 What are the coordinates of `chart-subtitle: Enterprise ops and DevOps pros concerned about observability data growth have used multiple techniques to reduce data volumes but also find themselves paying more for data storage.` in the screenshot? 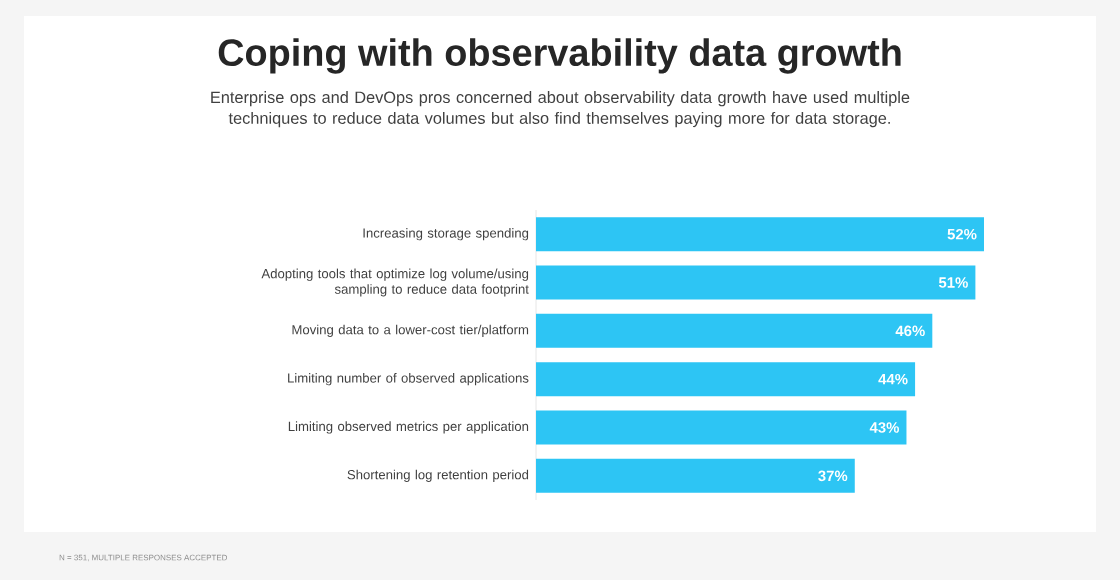 It's located at (560, 109).